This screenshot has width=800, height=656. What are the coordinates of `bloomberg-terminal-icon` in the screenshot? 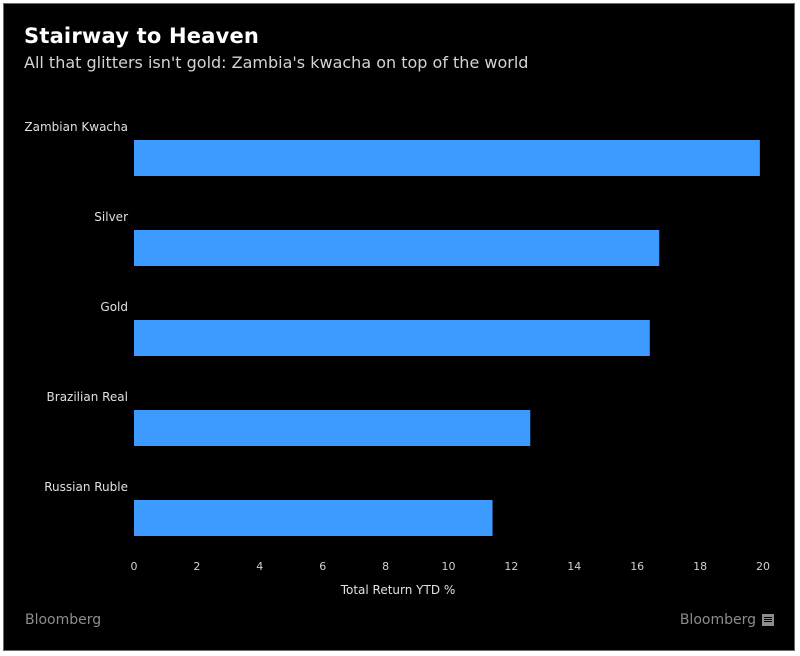 It's located at (768, 620).